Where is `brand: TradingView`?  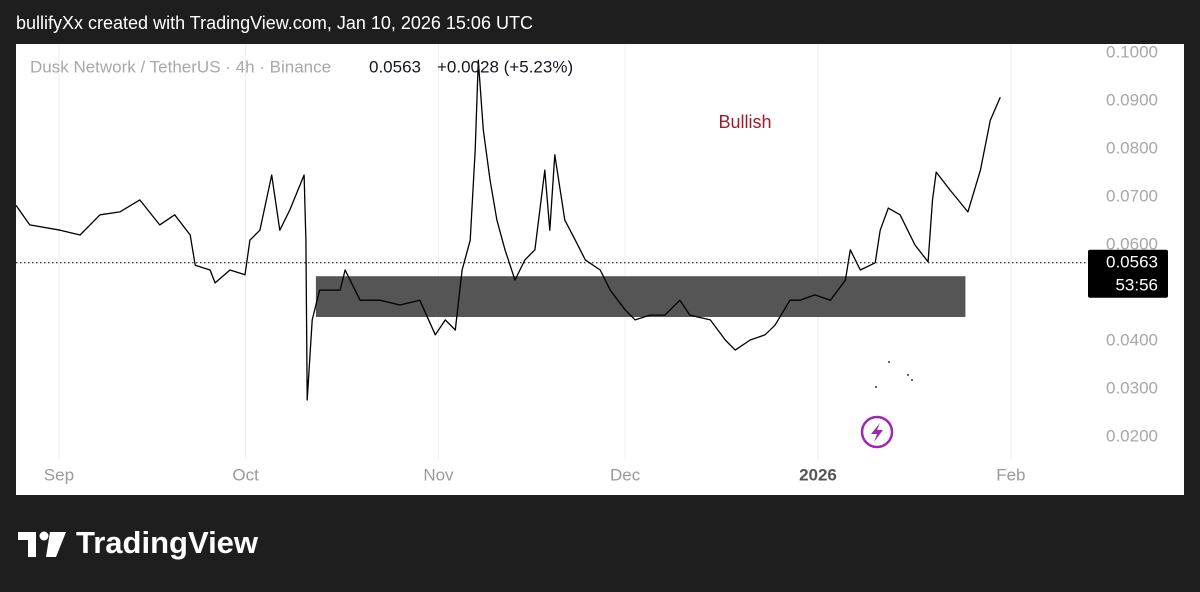
brand: TradingView is located at coordinates (167, 542).